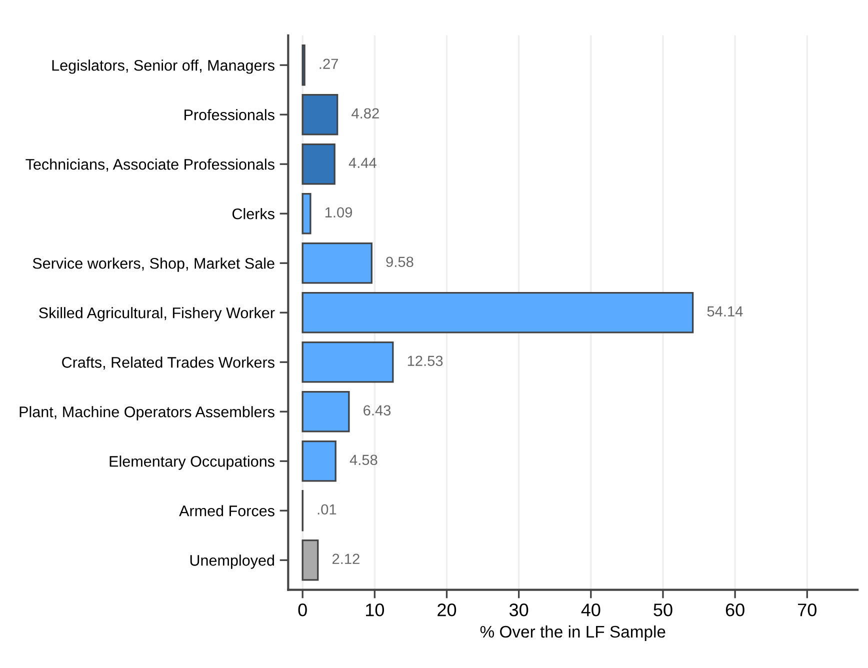  What do you see at coordinates (302, 610) in the screenshot?
I see `x-tick-label: 0` at bounding box center [302, 610].